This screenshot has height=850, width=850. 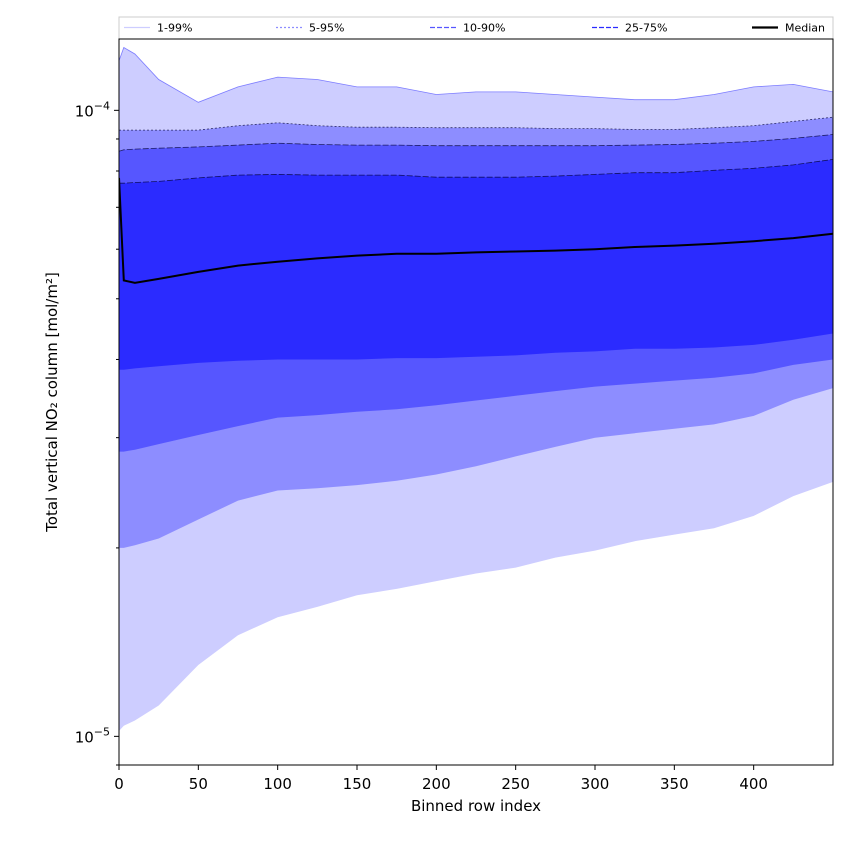 I want to click on legend-label-Median: Median, so click(x=805, y=28).